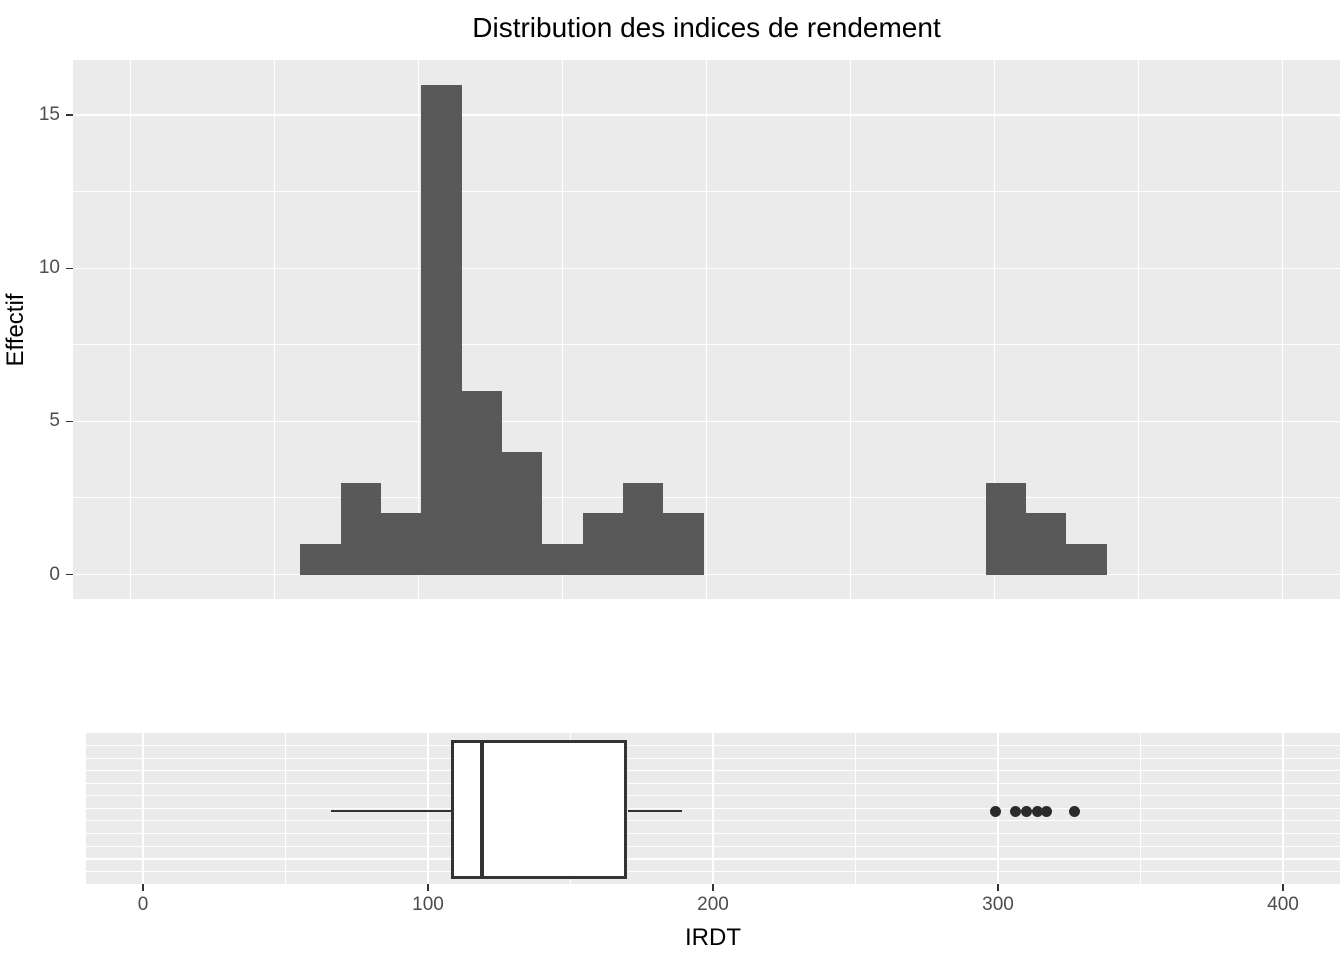  Describe the element at coordinates (713, 937) in the screenshot. I see `x-axis-title: IRDT` at that location.